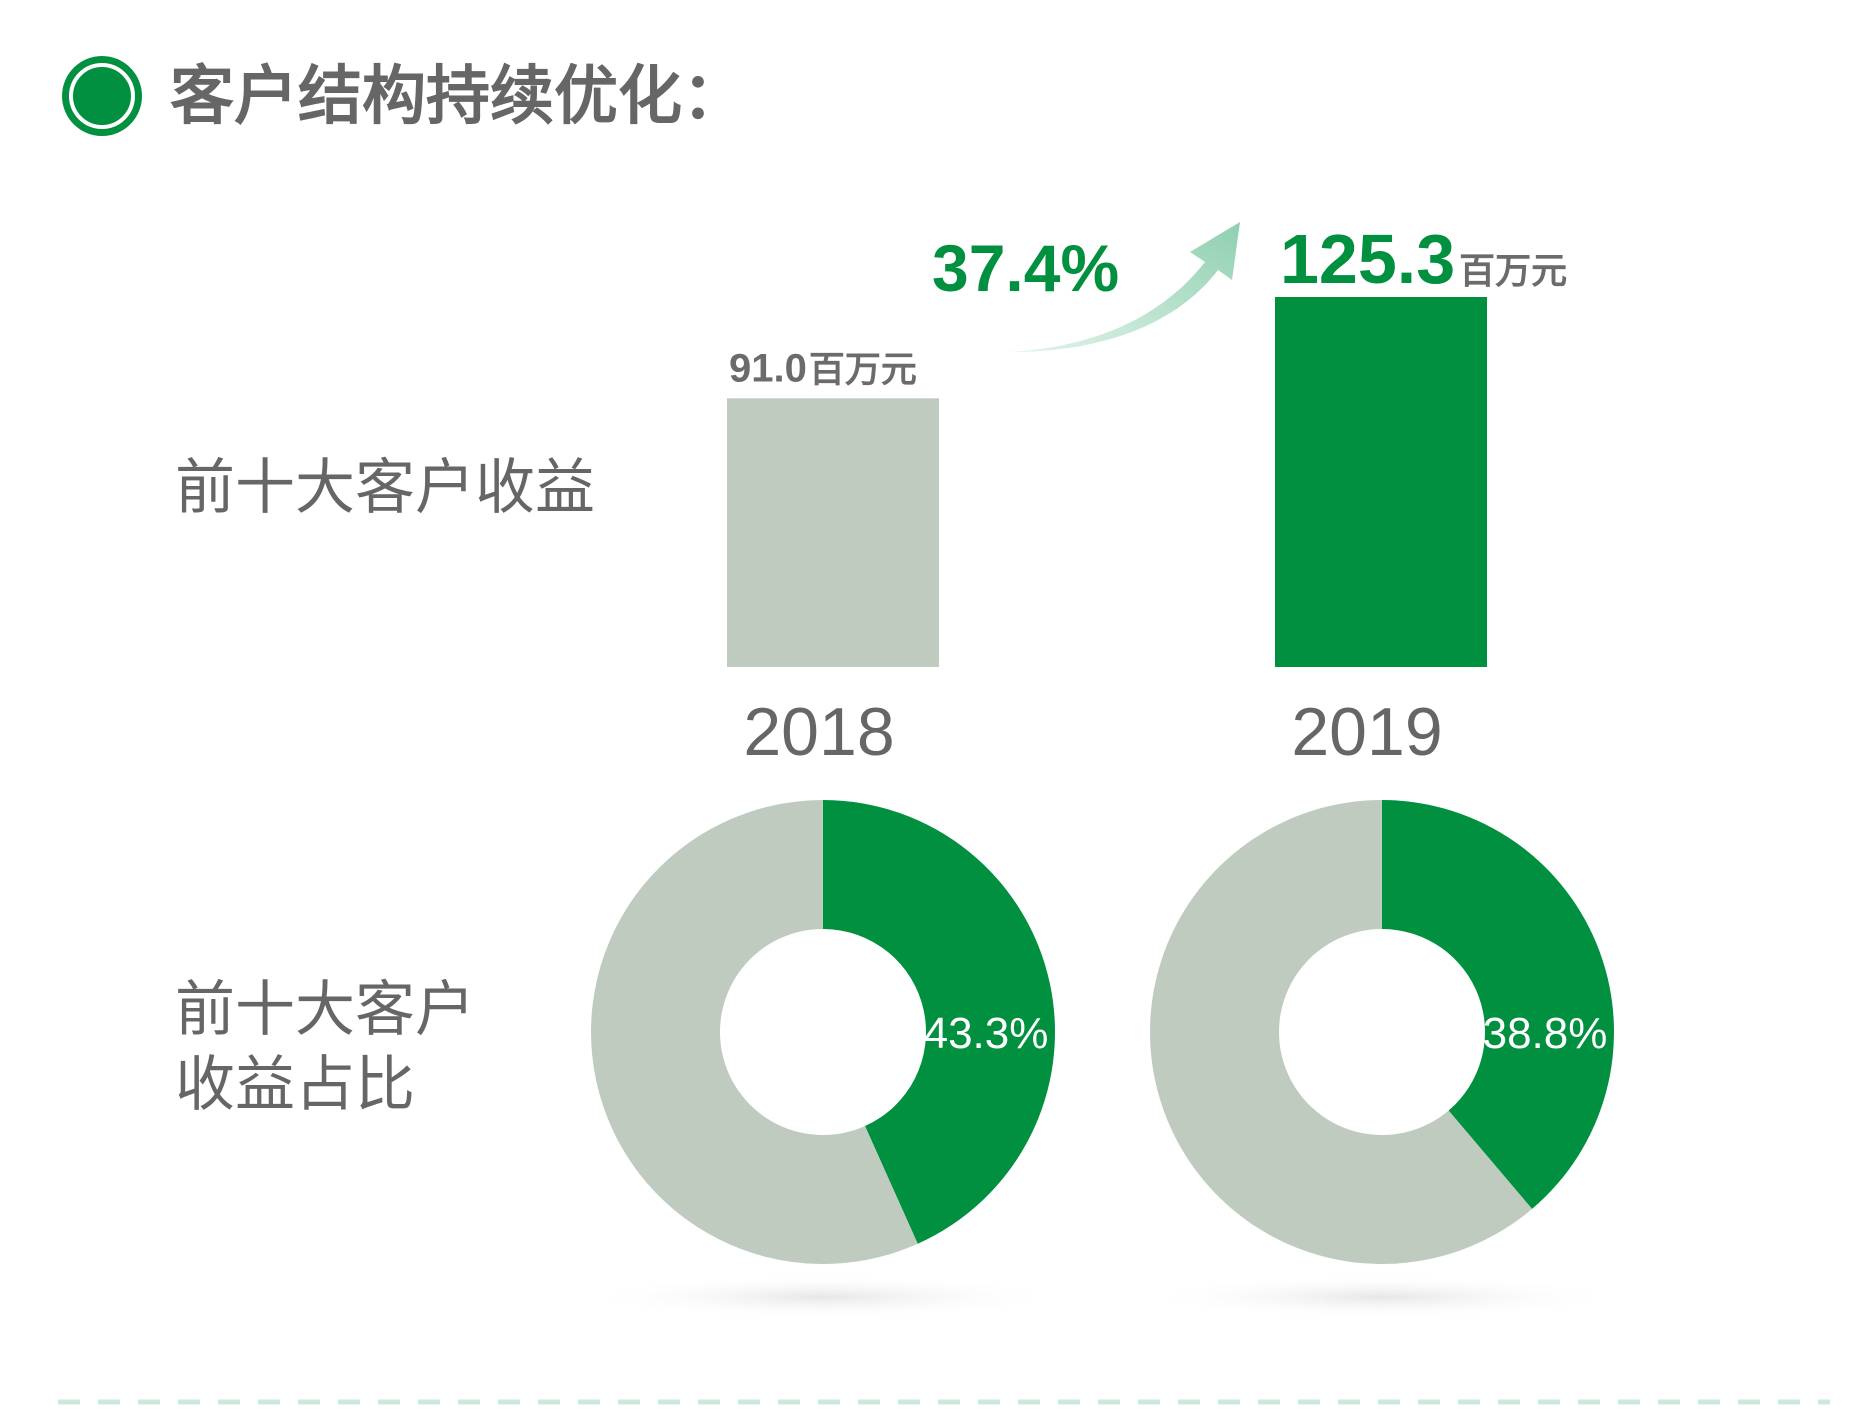 The height and width of the screenshot is (1424, 1875). What do you see at coordinates (823, 368) in the screenshot?
I see `value-label-2018: 91.0百万元` at bounding box center [823, 368].